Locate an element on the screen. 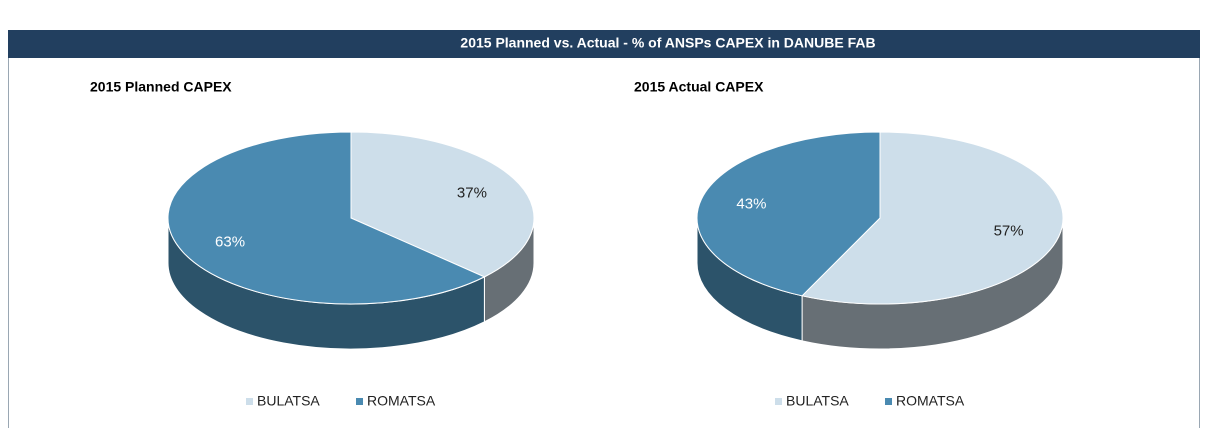 This screenshot has height=428, width=1211. data-label: 37% is located at coordinates (472, 192).